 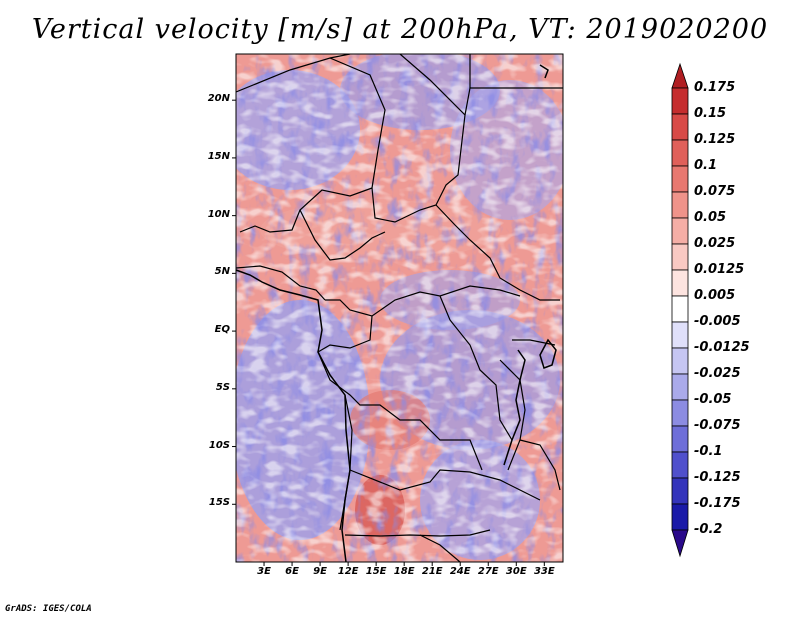 What do you see at coordinates (710, 113) in the screenshot?
I see `colorbar-label: 0.15` at bounding box center [710, 113].